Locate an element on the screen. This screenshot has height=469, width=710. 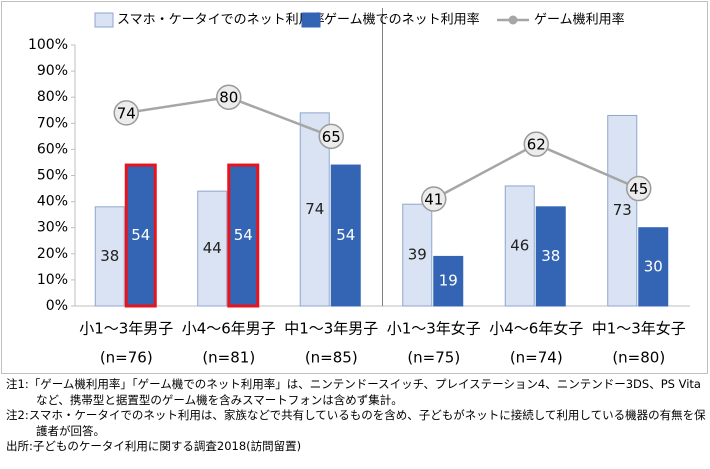
x-tick-label: 小1～3年男子 is located at coordinates (126, 329).